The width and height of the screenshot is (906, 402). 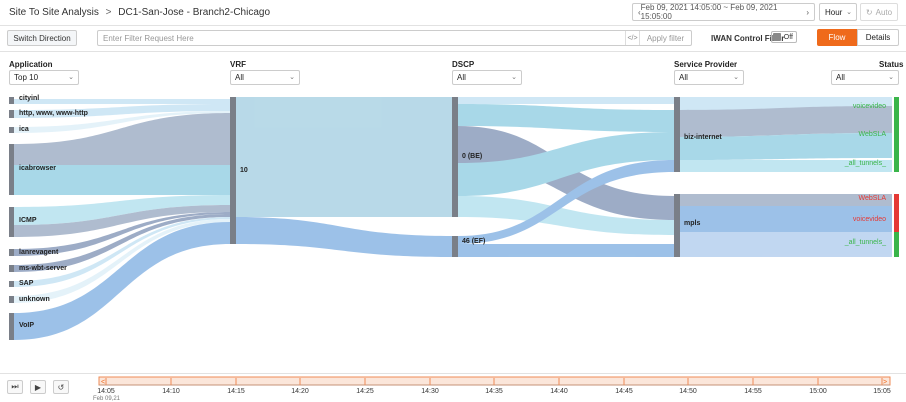 I want to click on reset-icon: ↺, so click(x=61, y=387).